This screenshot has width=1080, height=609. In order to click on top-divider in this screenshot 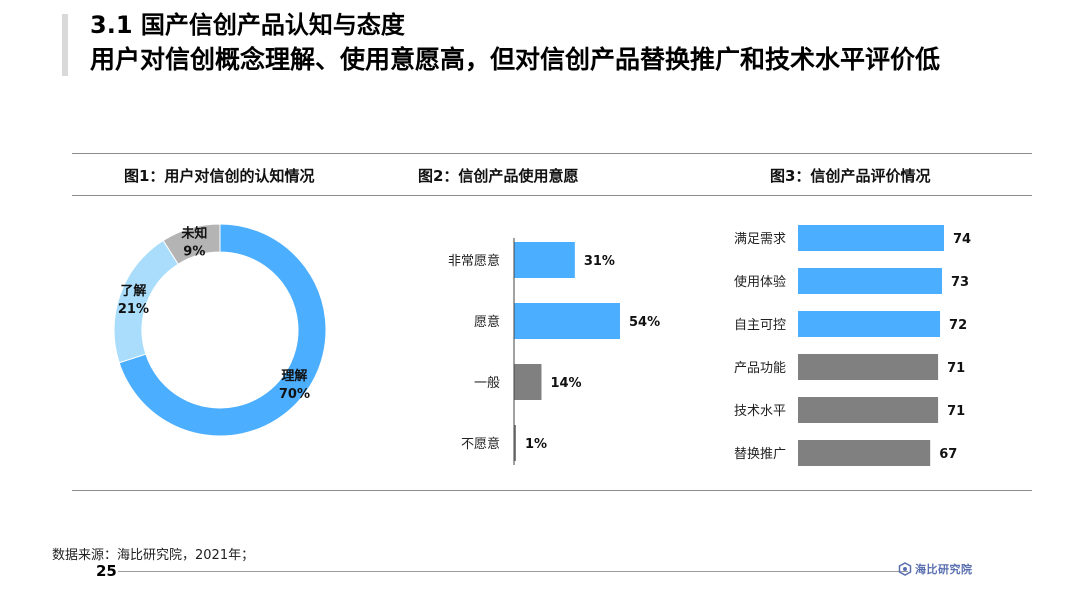, I will do `click(552, 153)`.